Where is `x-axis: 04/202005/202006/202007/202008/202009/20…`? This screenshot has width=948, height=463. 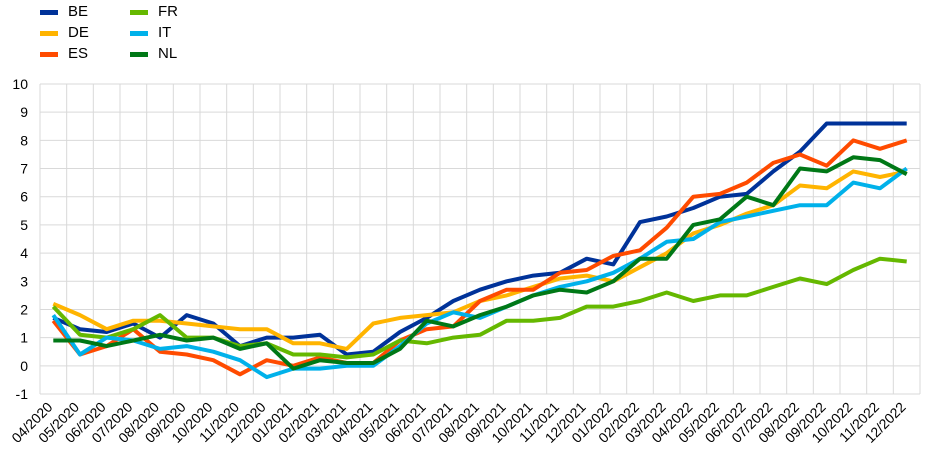
x-axis: 04/202005/202006/202007/202008/202009/20… is located at coordinates (458, 422).